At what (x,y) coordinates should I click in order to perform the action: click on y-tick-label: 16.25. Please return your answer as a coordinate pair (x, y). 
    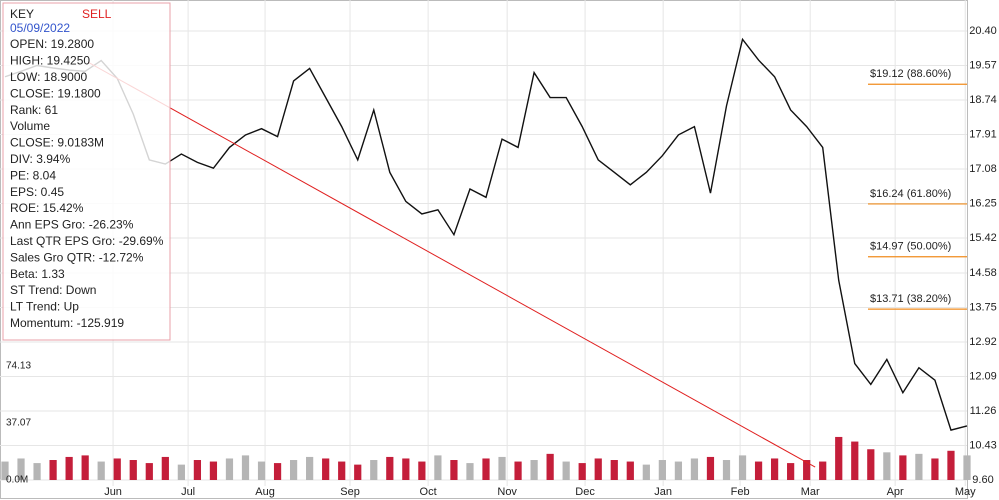
    Looking at the image, I should click on (983, 203).